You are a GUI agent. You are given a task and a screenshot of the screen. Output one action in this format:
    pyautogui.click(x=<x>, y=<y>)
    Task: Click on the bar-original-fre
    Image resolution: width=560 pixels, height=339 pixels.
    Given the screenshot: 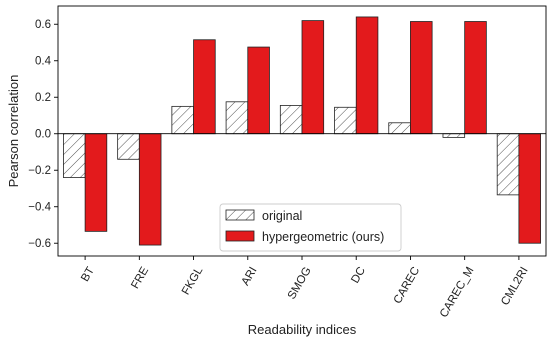 What is the action you would take?
    pyautogui.click(x=128, y=146)
    